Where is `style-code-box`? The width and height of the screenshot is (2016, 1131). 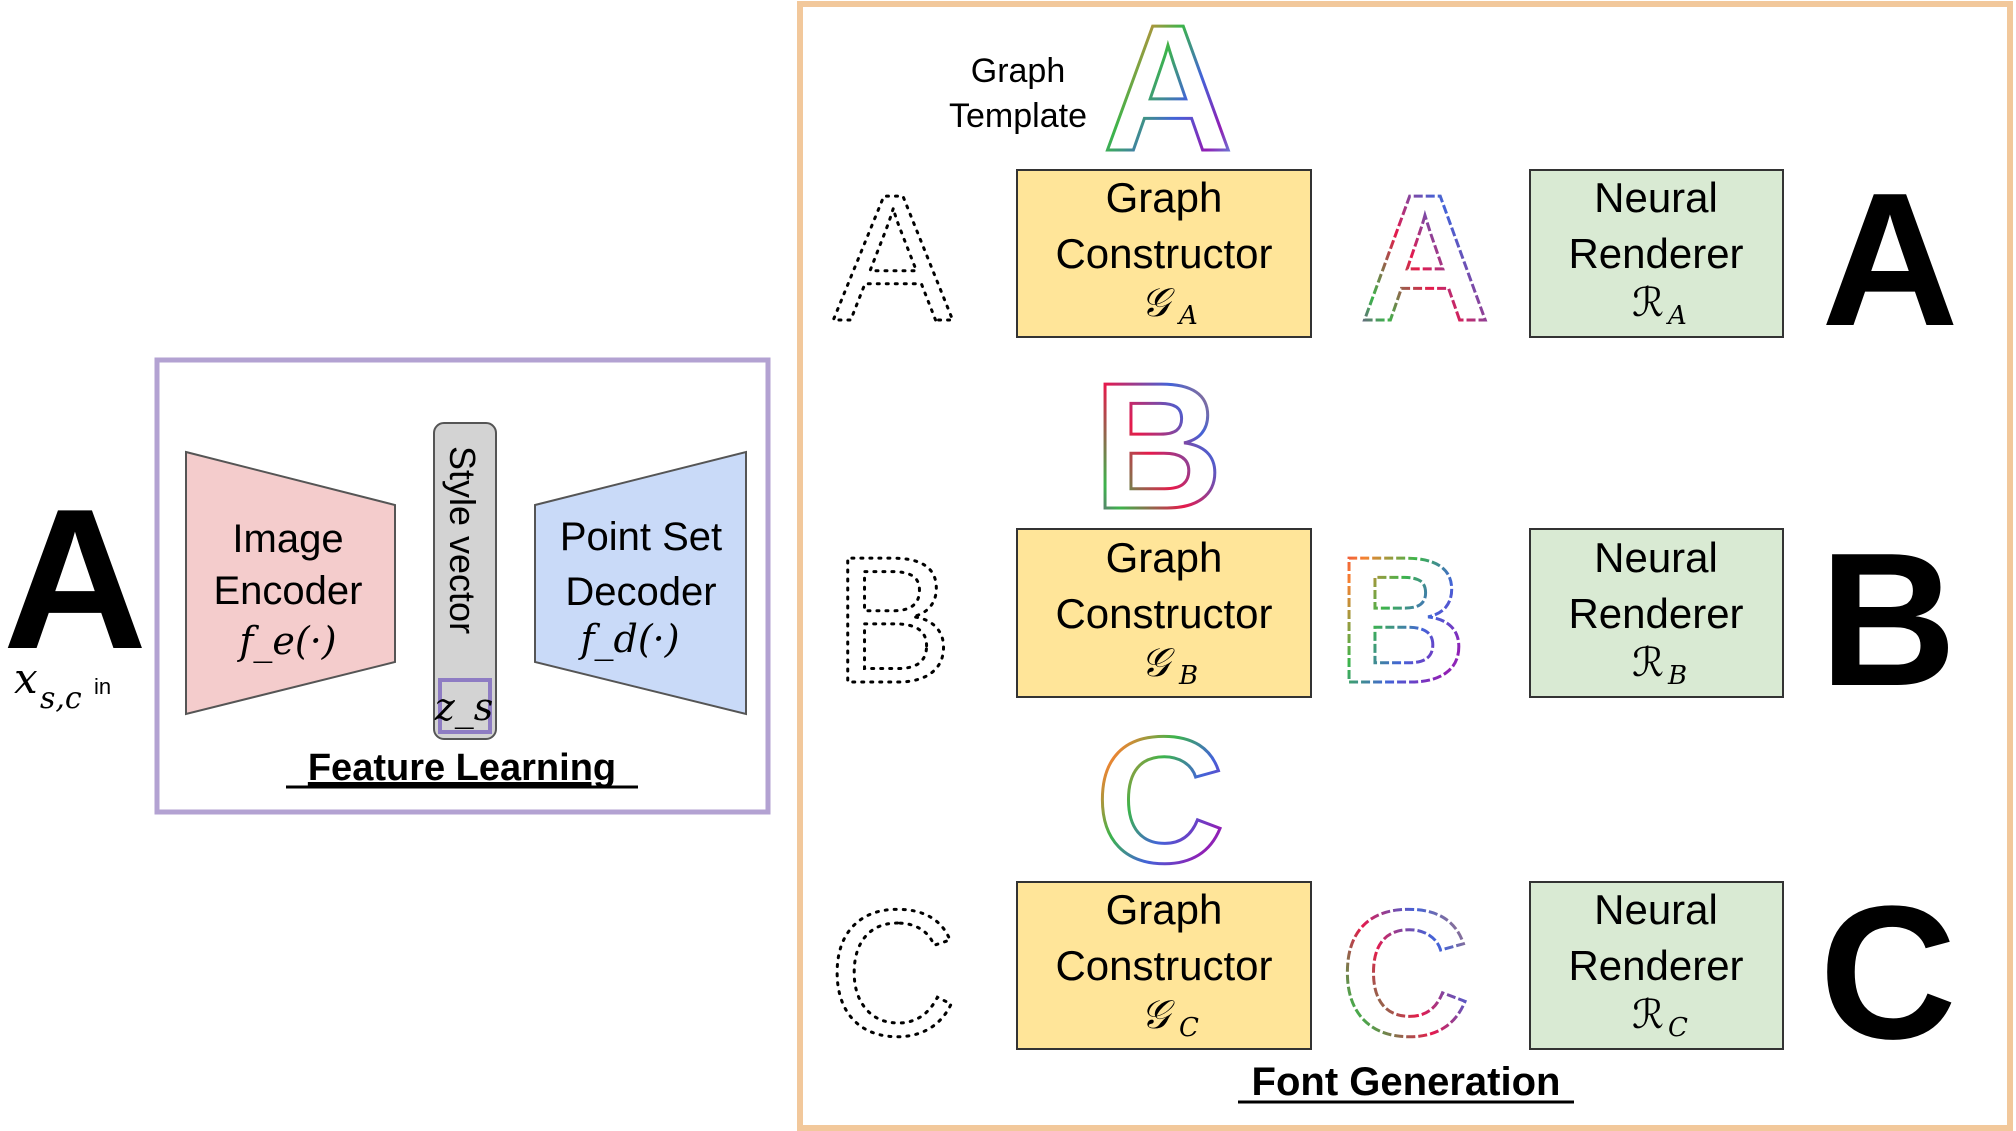 style-code-box is located at coordinates (465, 706).